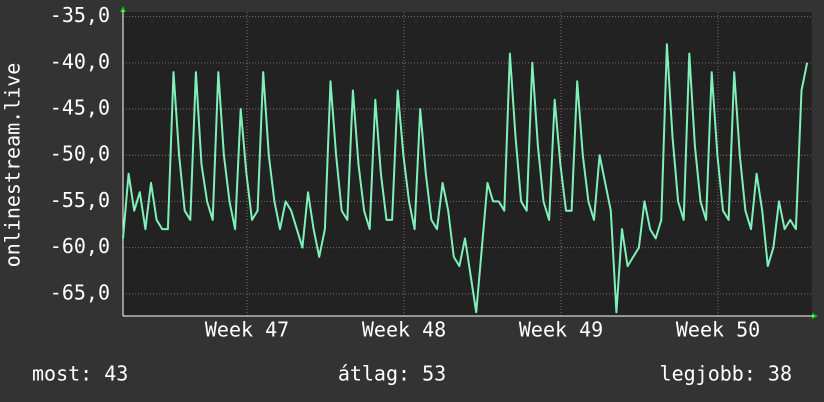  Describe the element at coordinates (247, 330) in the screenshot. I see `x-tick-label: Week 47` at that location.